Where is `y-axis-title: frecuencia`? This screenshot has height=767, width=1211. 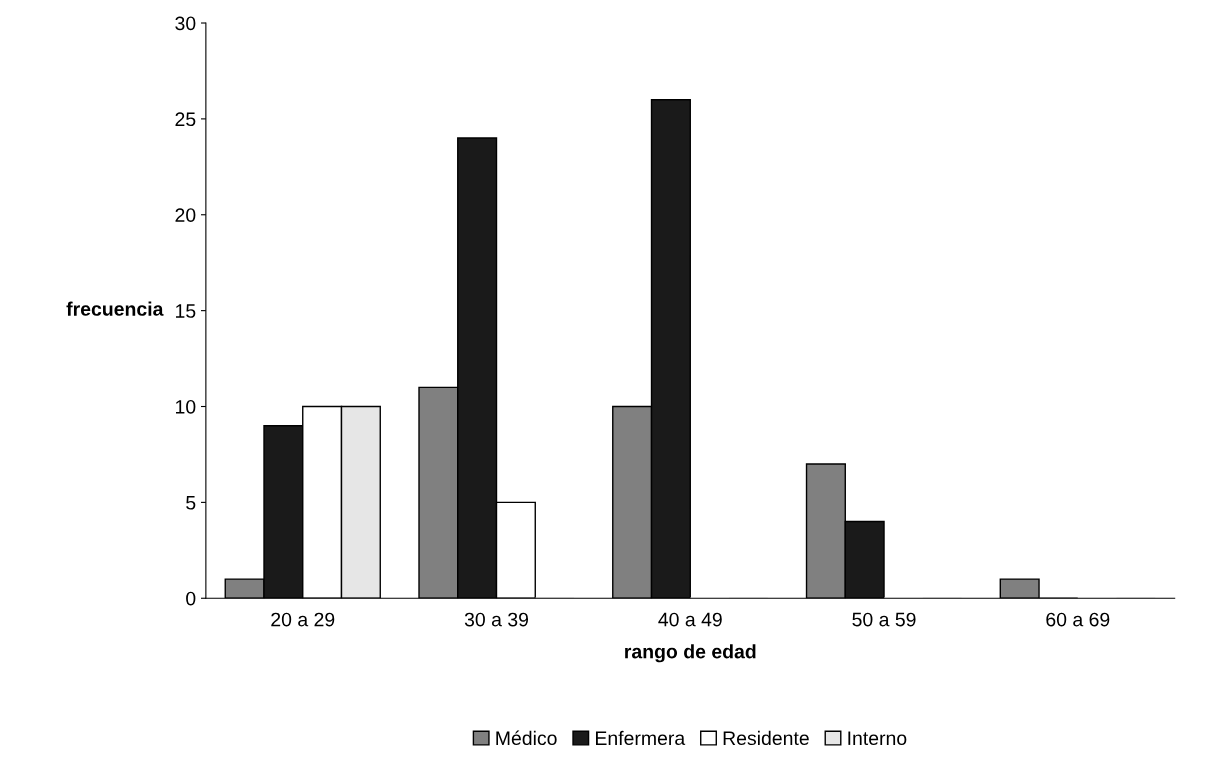
y-axis-title: frecuencia is located at coordinates (115, 308).